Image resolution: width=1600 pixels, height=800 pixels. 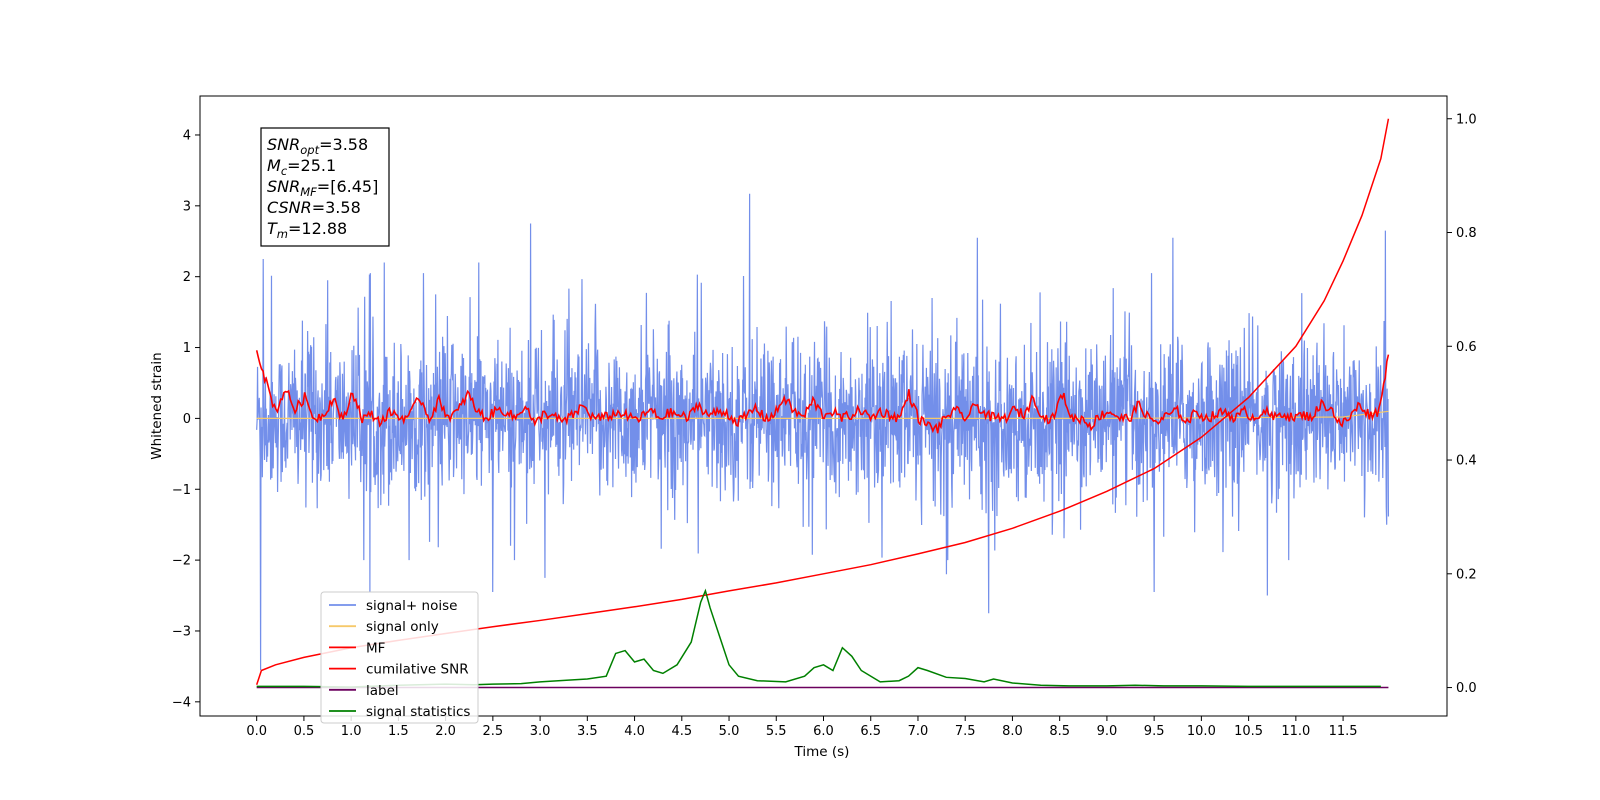 I want to click on annotation-line: Tm=12.88, so click(x=307, y=230).